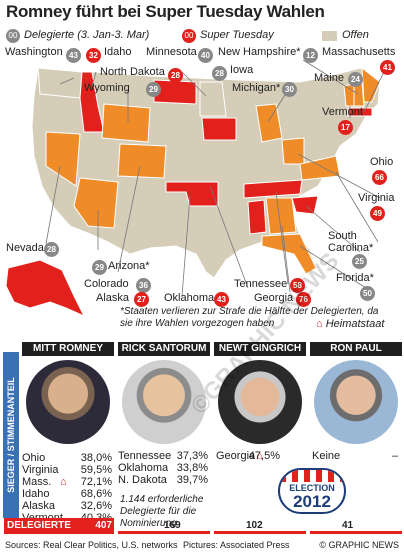  What do you see at coordinates (310, 55) in the screenshot?
I see `badge-new-hampshire: 12` at bounding box center [310, 55].